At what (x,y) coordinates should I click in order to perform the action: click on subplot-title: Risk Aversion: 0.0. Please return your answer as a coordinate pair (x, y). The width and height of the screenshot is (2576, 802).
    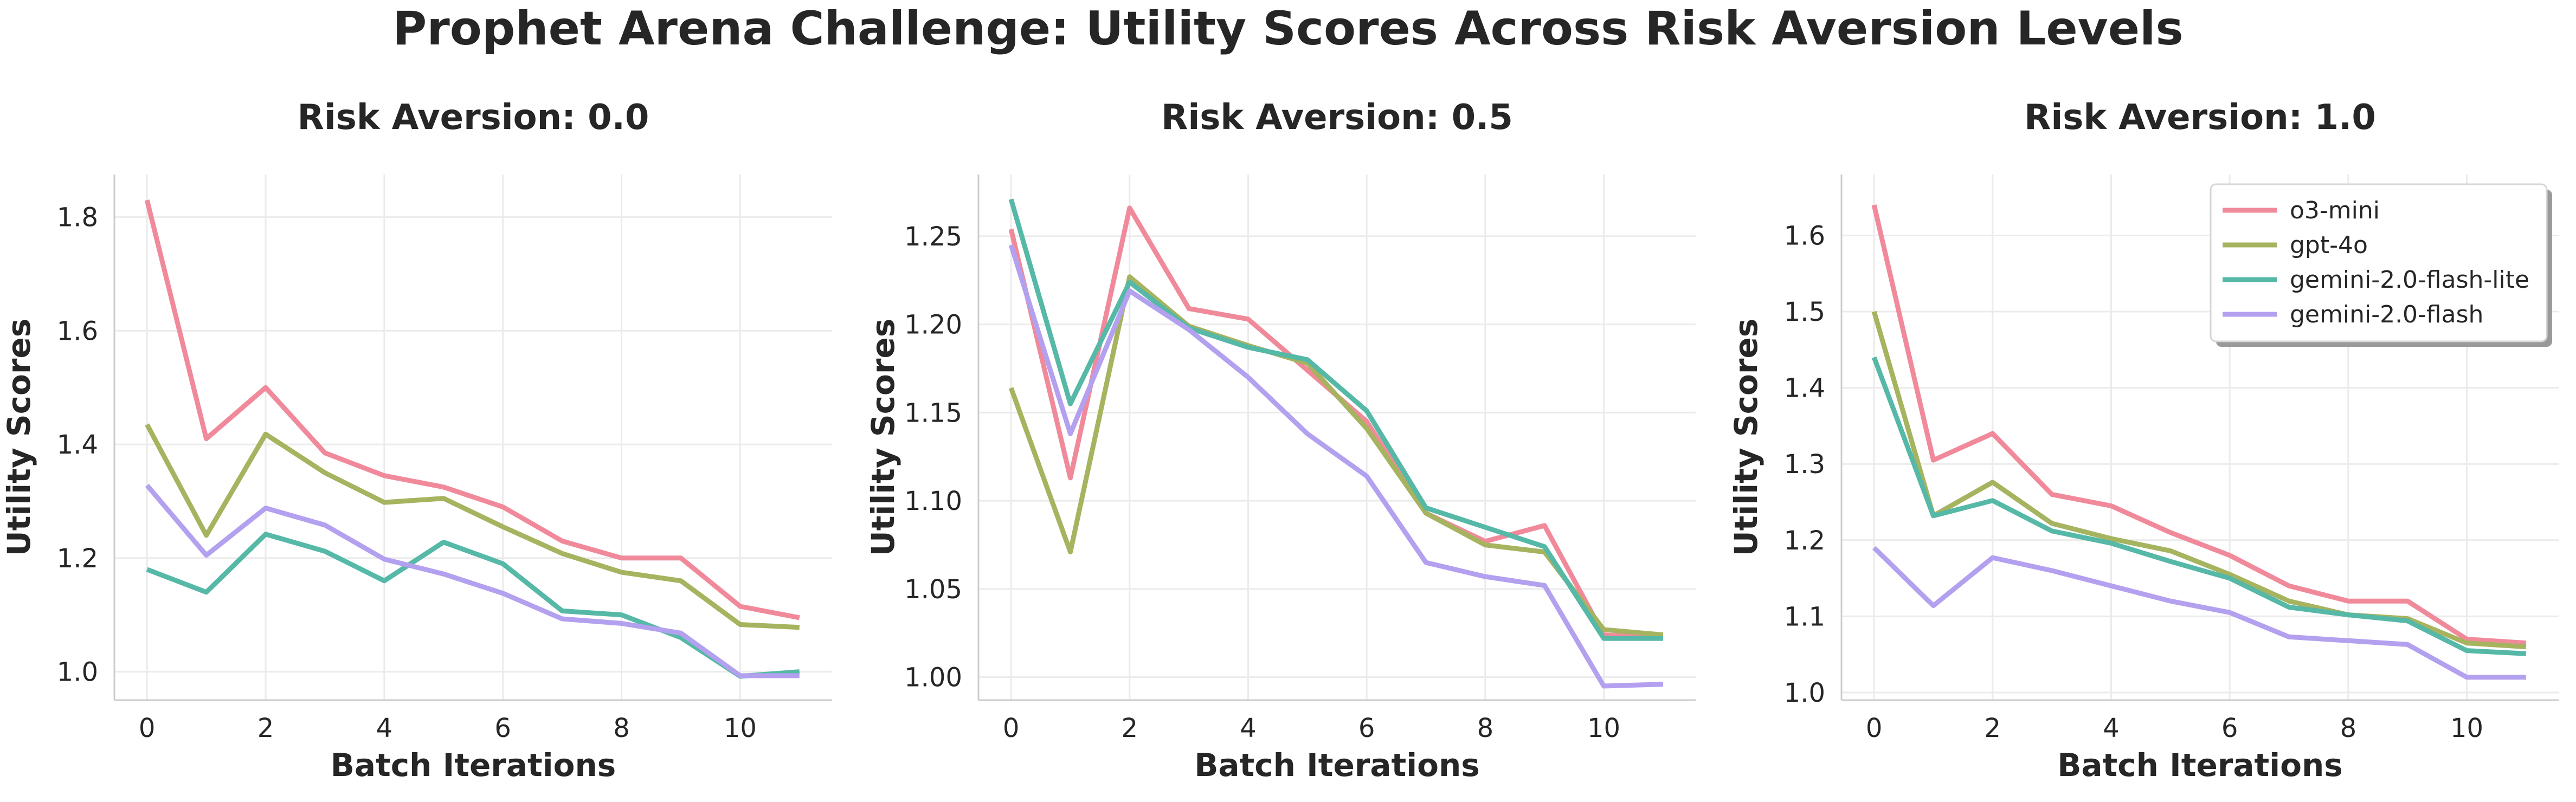
    Looking at the image, I should click on (473, 118).